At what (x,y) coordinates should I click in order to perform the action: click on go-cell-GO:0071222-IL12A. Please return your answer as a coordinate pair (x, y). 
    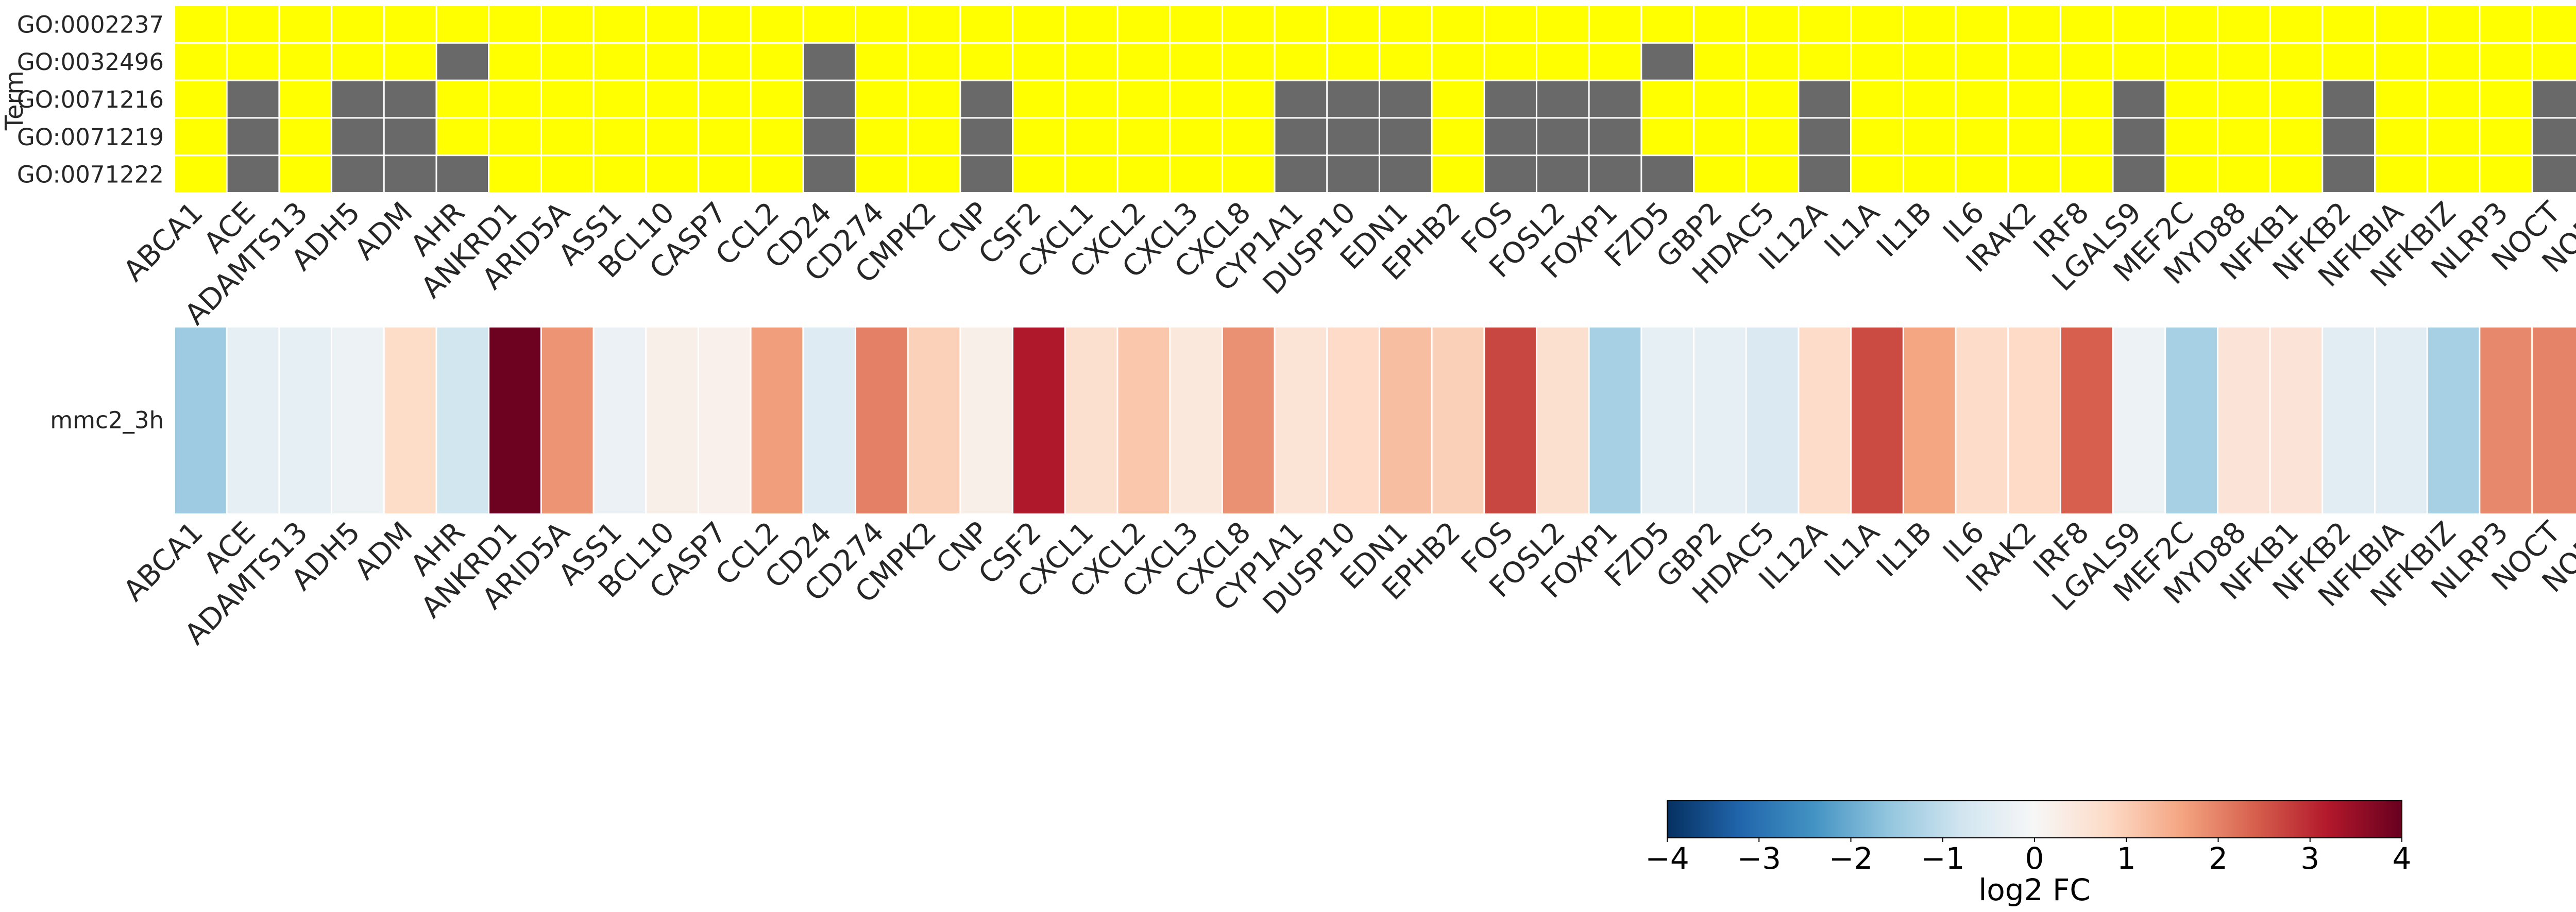
    Looking at the image, I should click on (1825, 174).